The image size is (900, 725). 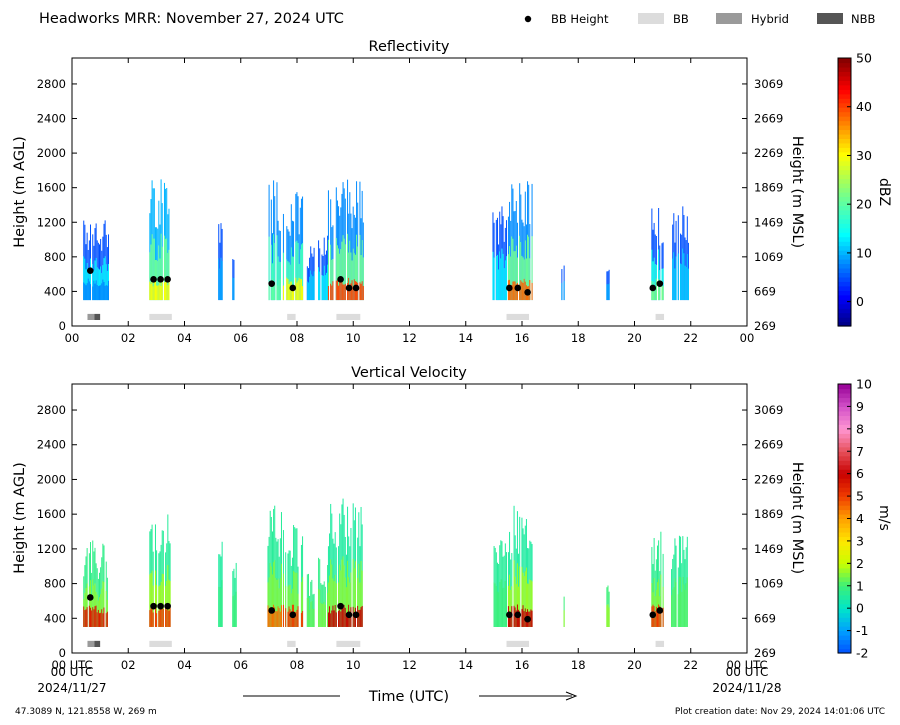 What do you see at coordinates (860, 496) in the screenshot?
I see `colorbar-tick-label: 5` at bounding box center [860, 496].